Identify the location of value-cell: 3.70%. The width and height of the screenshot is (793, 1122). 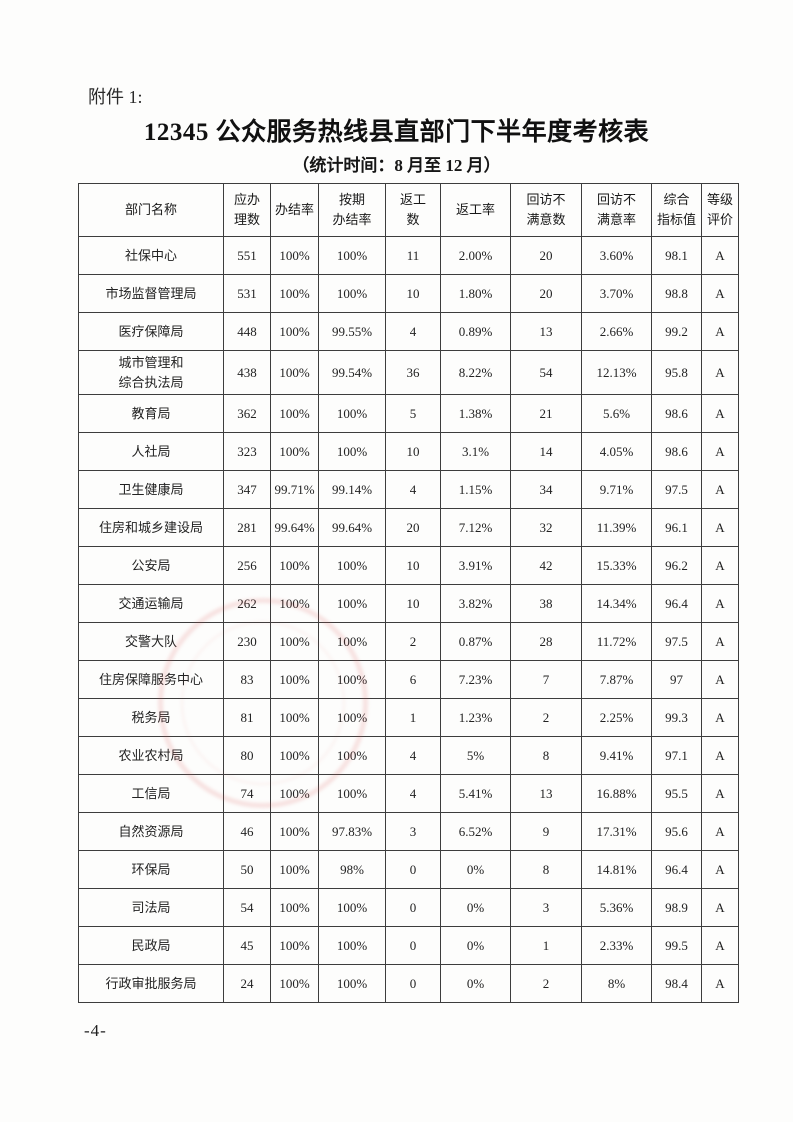
(616, 293).